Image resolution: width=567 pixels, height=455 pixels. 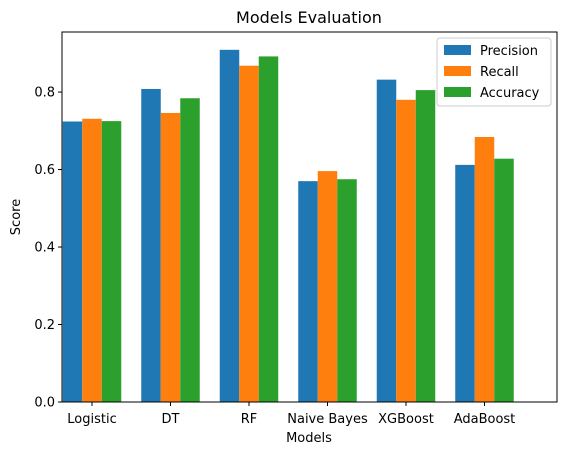 What do you see at coordinates (309, 17) in the screenshot?
I see `chart-title: Models Evaluation` at bounding box center [309, 17].